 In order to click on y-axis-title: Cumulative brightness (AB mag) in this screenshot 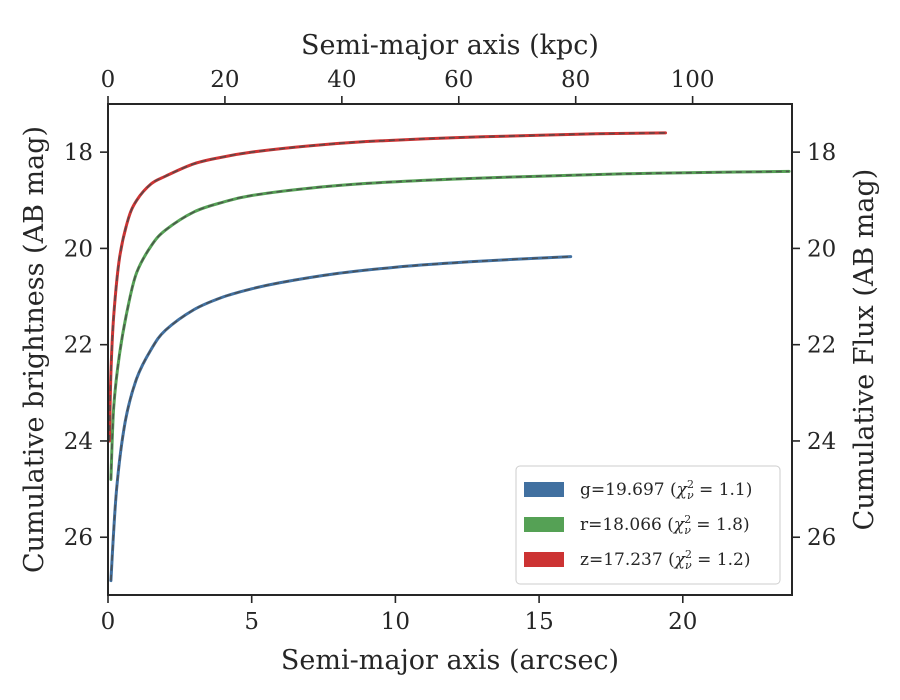, I will do `click(34, 349)`.